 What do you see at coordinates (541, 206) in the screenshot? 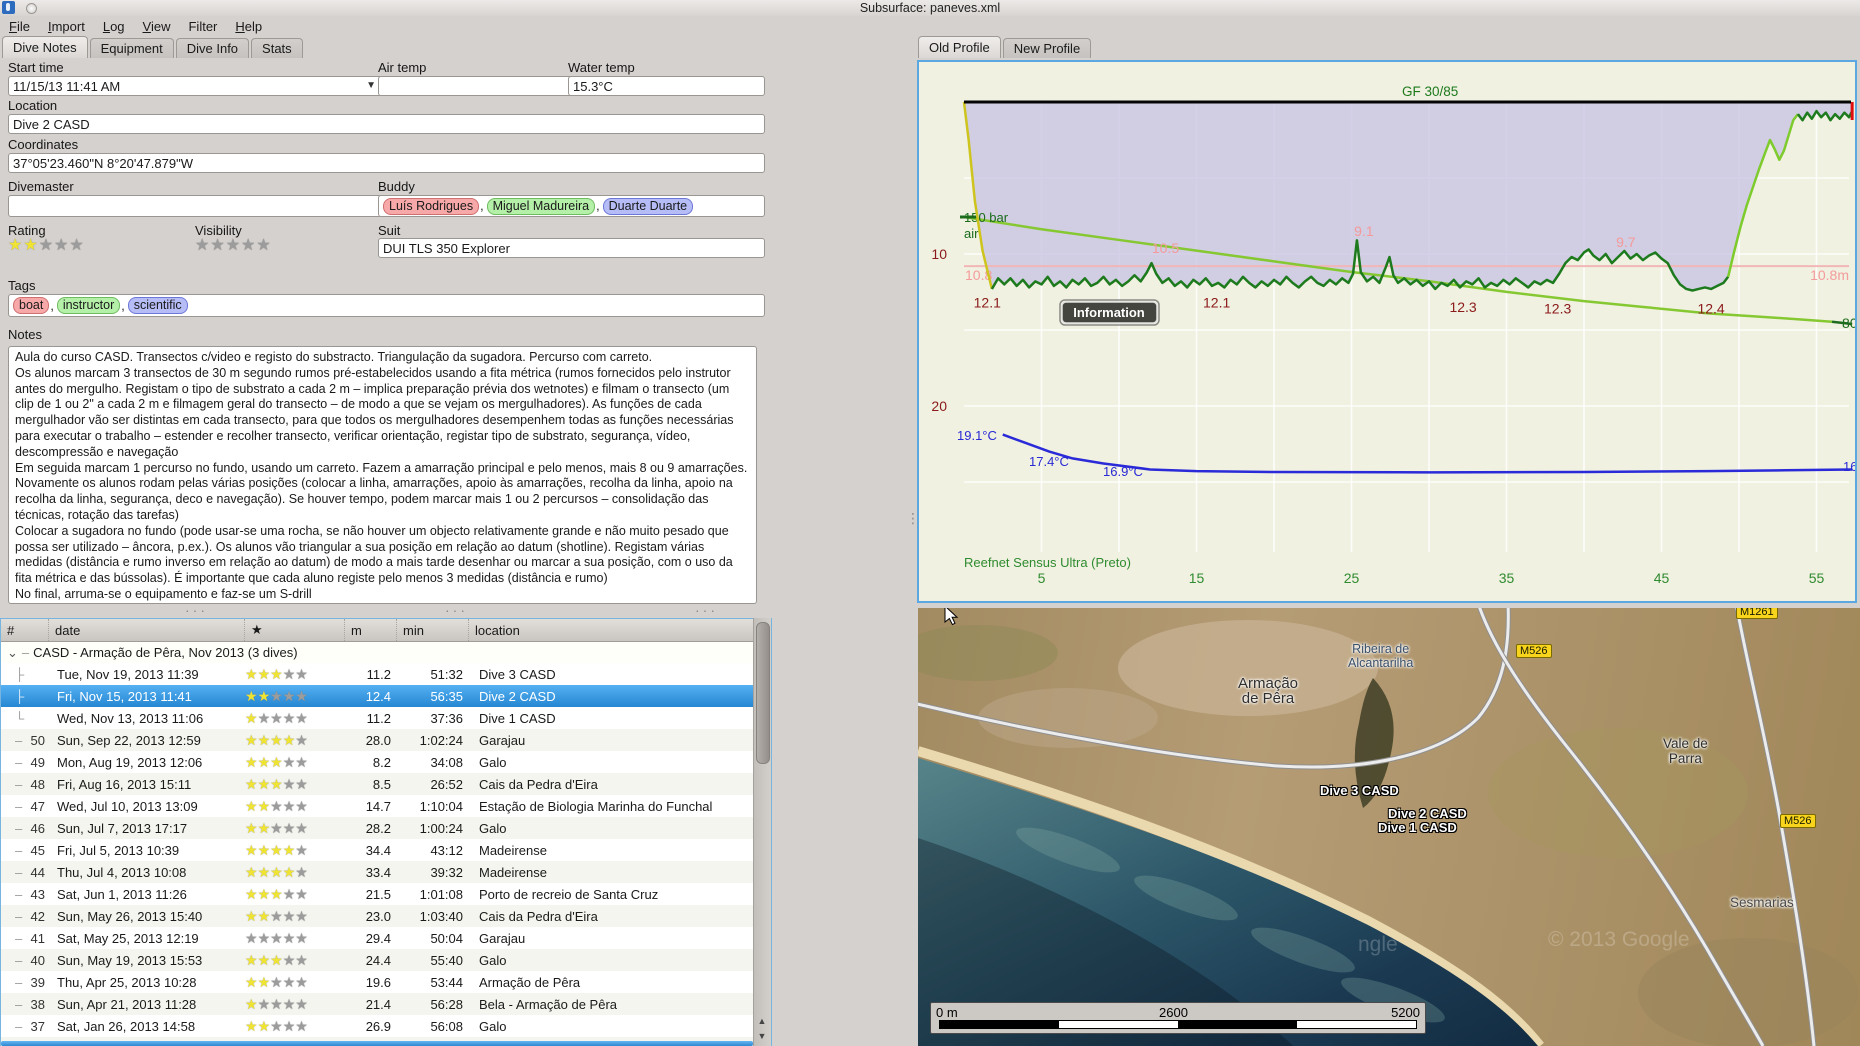
I see `pill-miguel-madureira: Miguel Madureira` at bounding box center [541, 206].